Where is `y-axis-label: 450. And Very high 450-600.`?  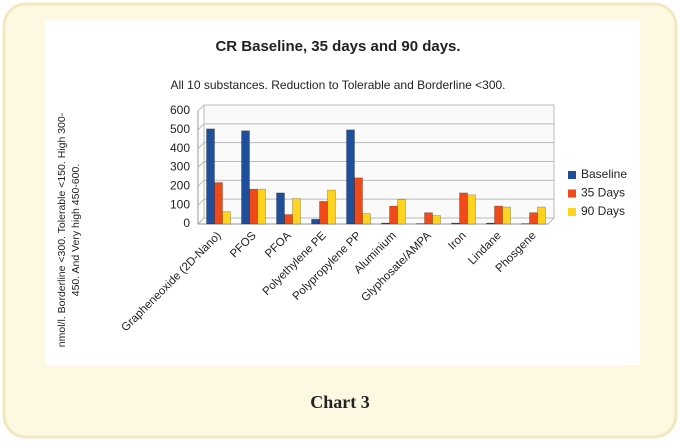 y-axis-label: 450. And Very high 450-600. is located at coordinates (76, 230).